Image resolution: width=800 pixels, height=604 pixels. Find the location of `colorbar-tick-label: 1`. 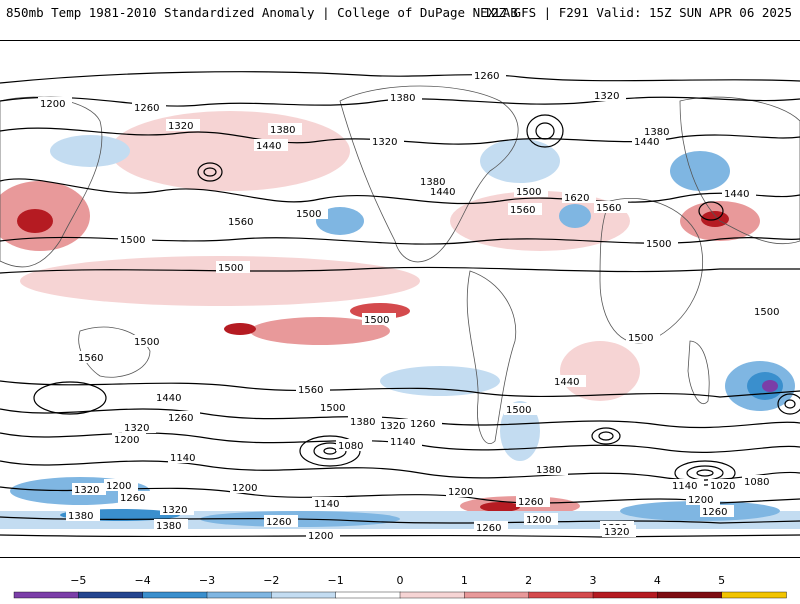

colorbar-tick-label: 1 is located at coordinates (464, 580).